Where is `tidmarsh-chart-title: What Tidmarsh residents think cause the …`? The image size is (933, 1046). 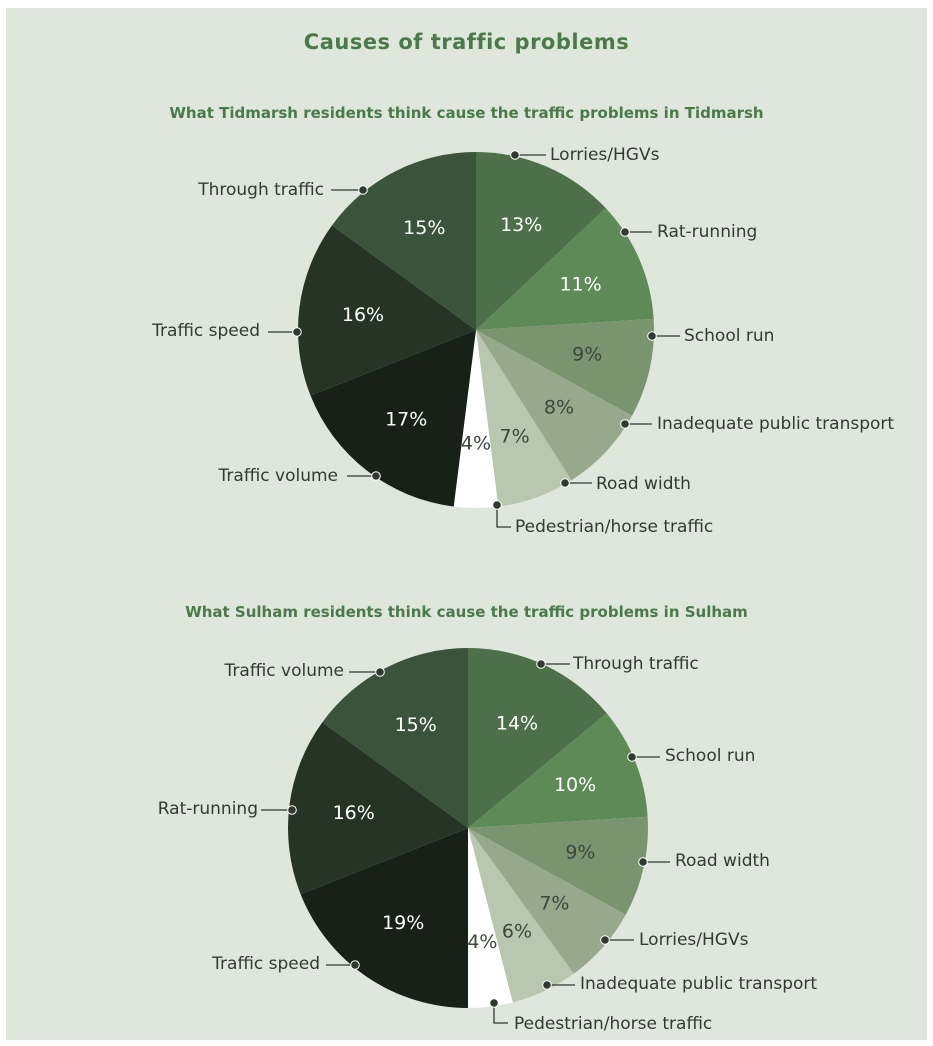 tidmarsh-chart-title: What Tidmarsh residents think cause the … is located at coordinates (466, 113).